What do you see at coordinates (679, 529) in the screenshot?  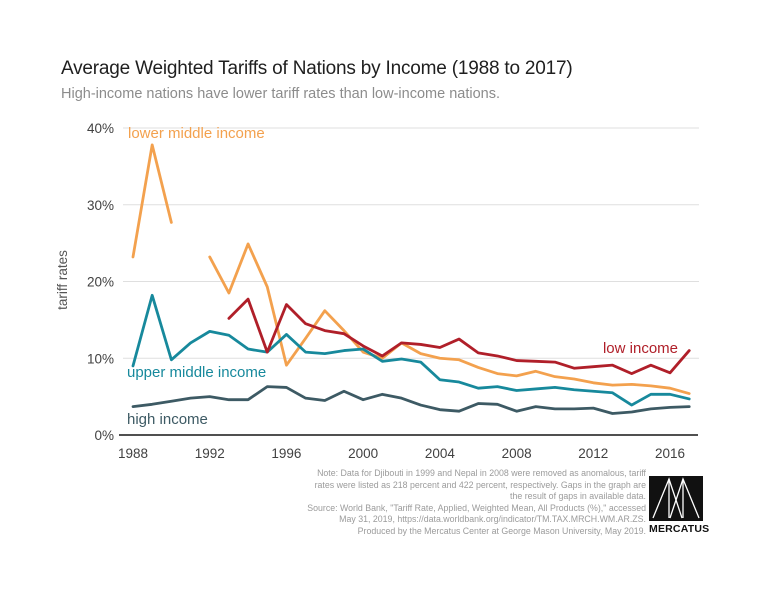 I see `mercatus-logo-text: MERCATUS` at bounding box center [679, 529].